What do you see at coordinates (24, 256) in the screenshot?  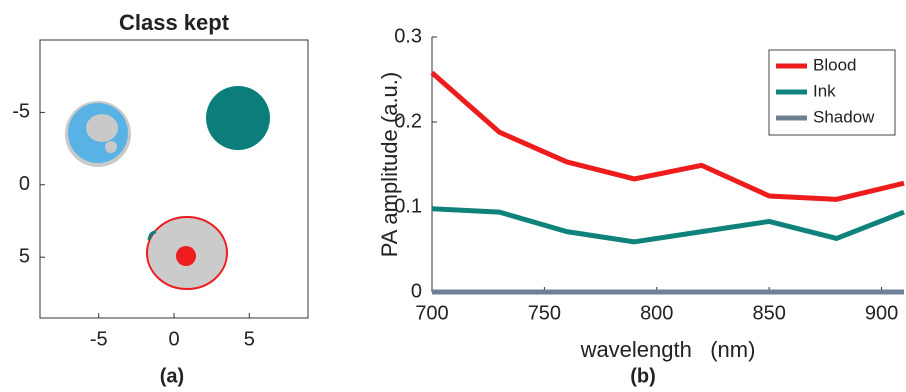 I see `y-tick-label: 5` at bounding box center [24, 256].